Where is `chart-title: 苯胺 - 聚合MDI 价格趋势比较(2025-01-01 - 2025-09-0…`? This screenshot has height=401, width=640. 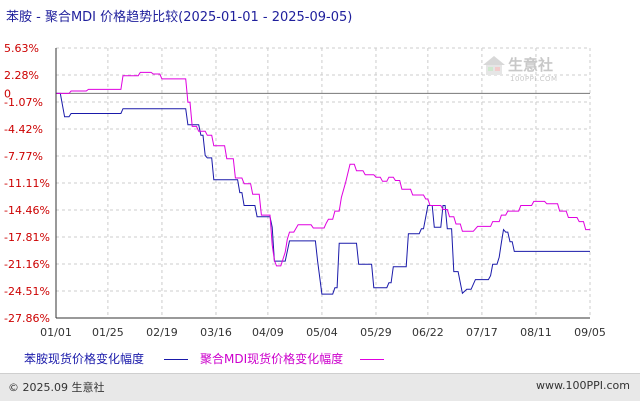
chart-title: 苯胺 - 聚合MDI 价格趋势比较(2025-01-01 - 2025-09-0… is located at coordinates (179, 17).